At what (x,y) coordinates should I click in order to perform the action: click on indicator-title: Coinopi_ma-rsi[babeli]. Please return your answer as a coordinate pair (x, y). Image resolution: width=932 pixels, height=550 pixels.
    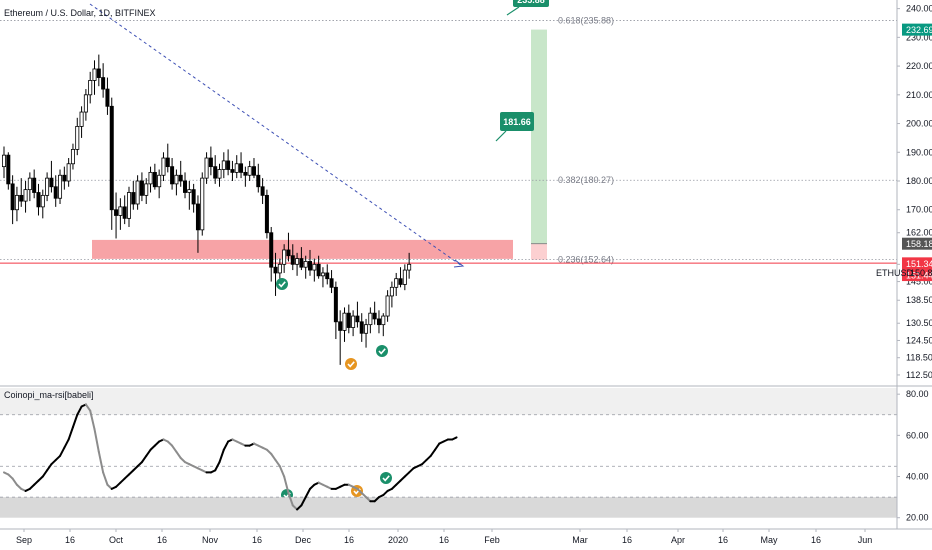
    Looking at the image, I should click on (49, 395).